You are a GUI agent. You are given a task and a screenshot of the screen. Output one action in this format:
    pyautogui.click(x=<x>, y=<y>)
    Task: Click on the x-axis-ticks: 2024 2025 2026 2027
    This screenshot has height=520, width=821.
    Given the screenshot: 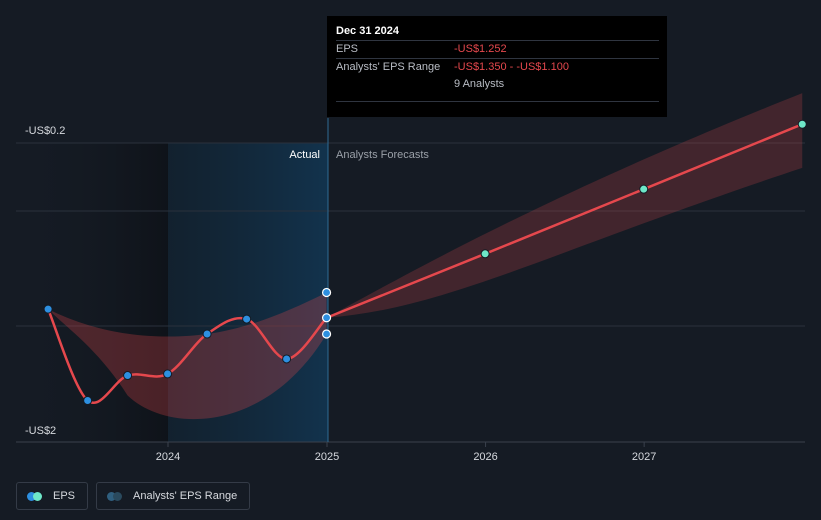 What is the action you would take?
    pyautogui.click(x=406, y=452)
    